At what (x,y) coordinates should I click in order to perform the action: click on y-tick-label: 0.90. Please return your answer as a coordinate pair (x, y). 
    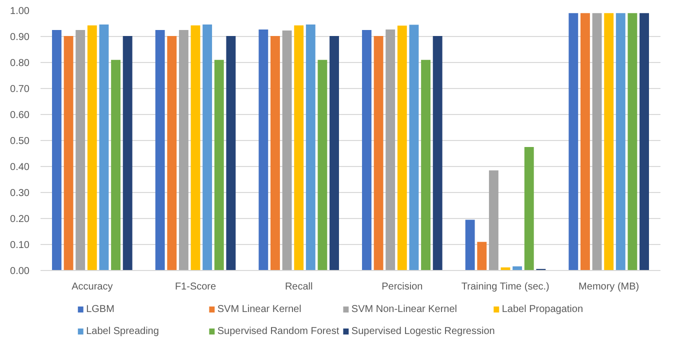
    Looking at the image, I should click on (20, 37).